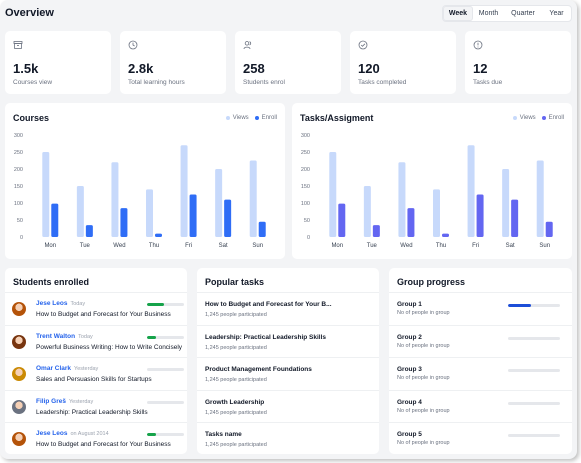 Image resolution: width=581 pixels, height=463 pixels. What do you see at coordinates (165, 402) in the screenshot?
I see `student-progress-bar` at bounding box center [165, 402].